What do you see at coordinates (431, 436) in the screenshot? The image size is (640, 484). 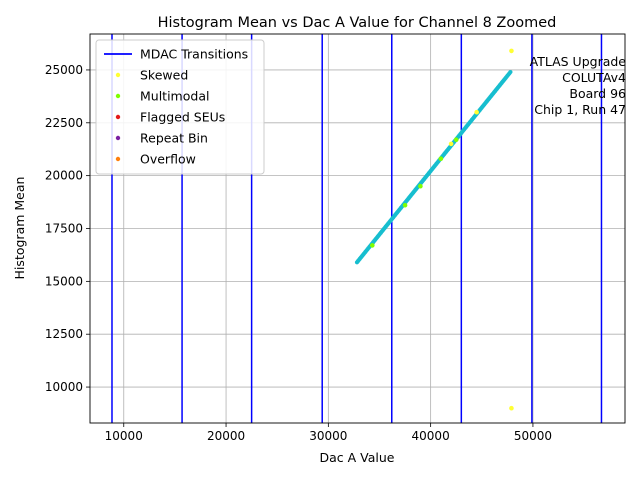 I see `x-tick-label: 40000` at bounding box center [431, 436].